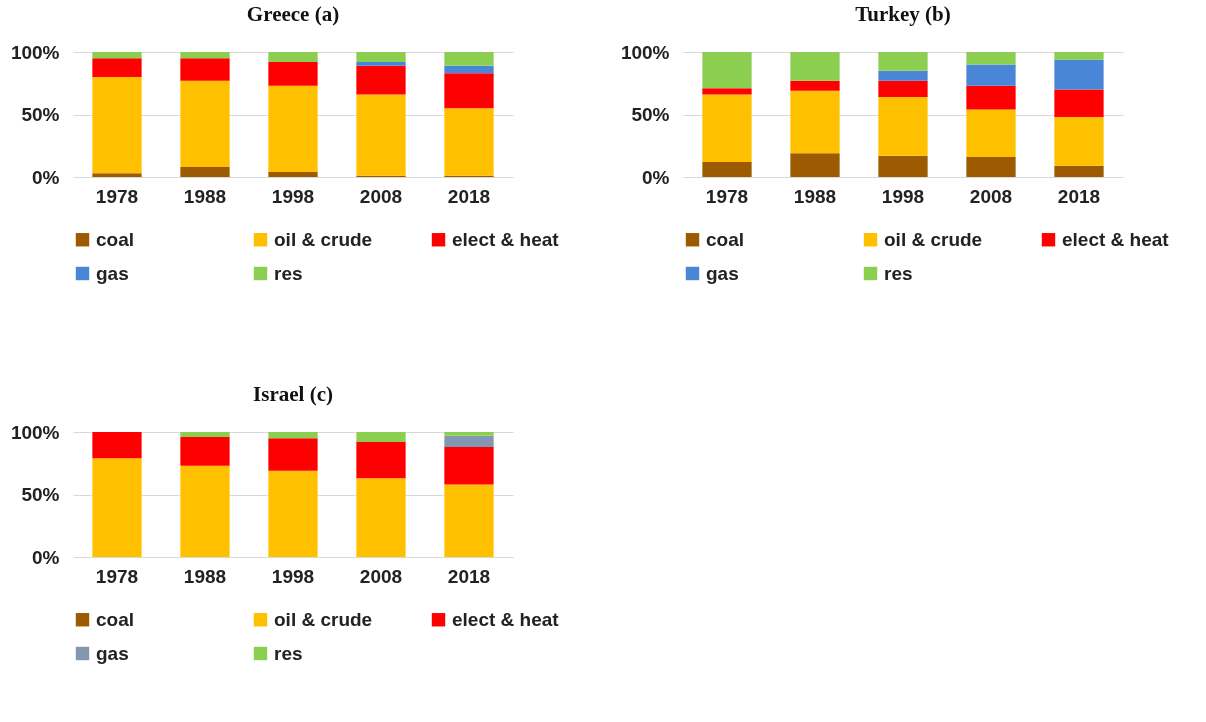  Describe the element at coordinates (903, 14) in the screenshot. I see `chart-title: Turkey (b)` at that location.